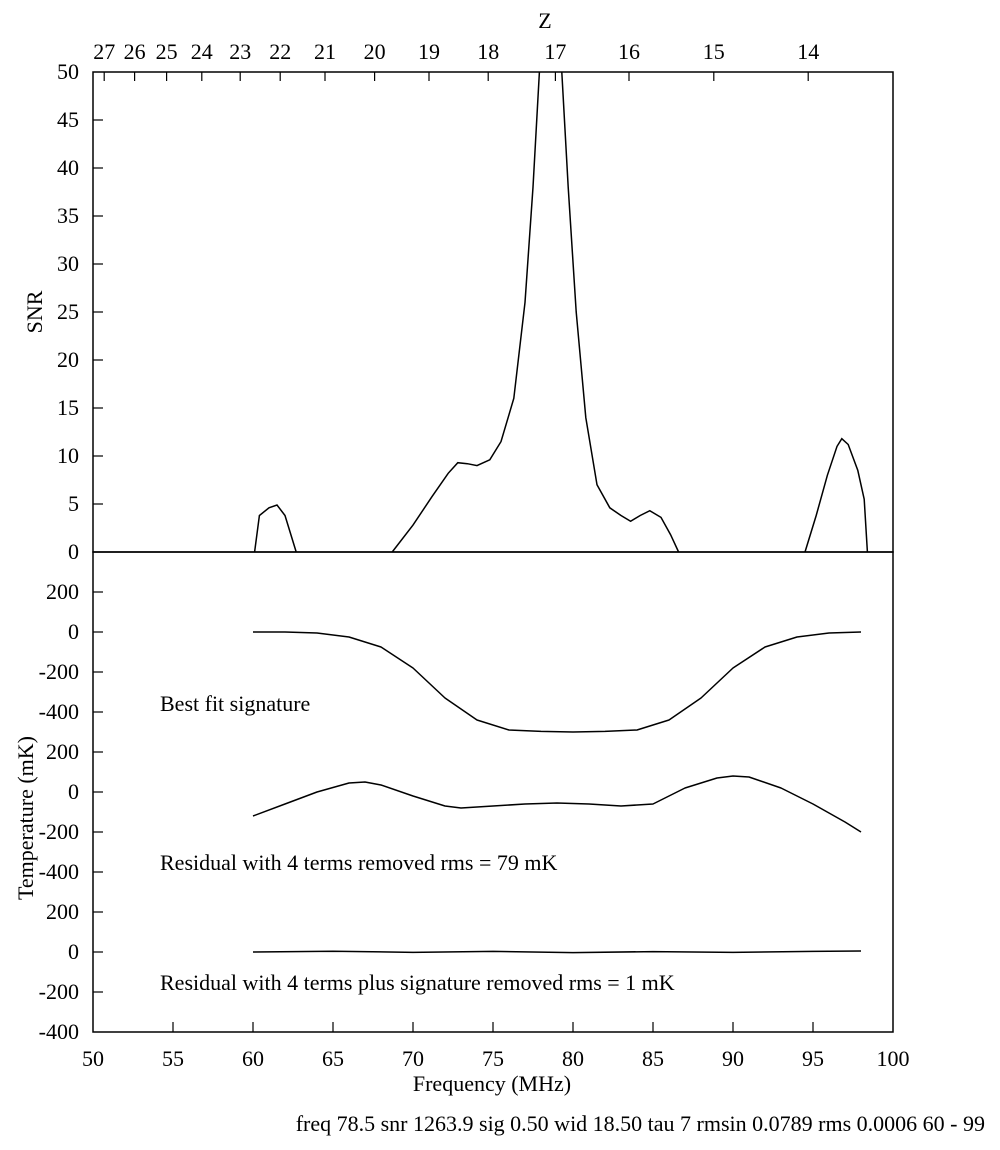  What do you see at coordinates (202, 51) in the screenshot?
I see `redshift-tick-label: 24` at bounding box center [202, 51].